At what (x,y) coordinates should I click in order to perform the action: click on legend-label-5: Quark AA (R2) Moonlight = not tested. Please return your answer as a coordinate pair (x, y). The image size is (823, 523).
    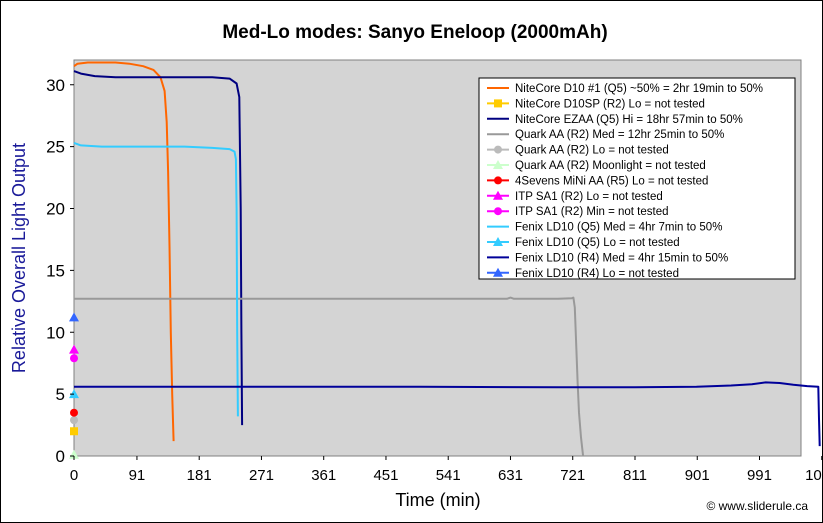
    Looking at the image, I should click on (610, 166).